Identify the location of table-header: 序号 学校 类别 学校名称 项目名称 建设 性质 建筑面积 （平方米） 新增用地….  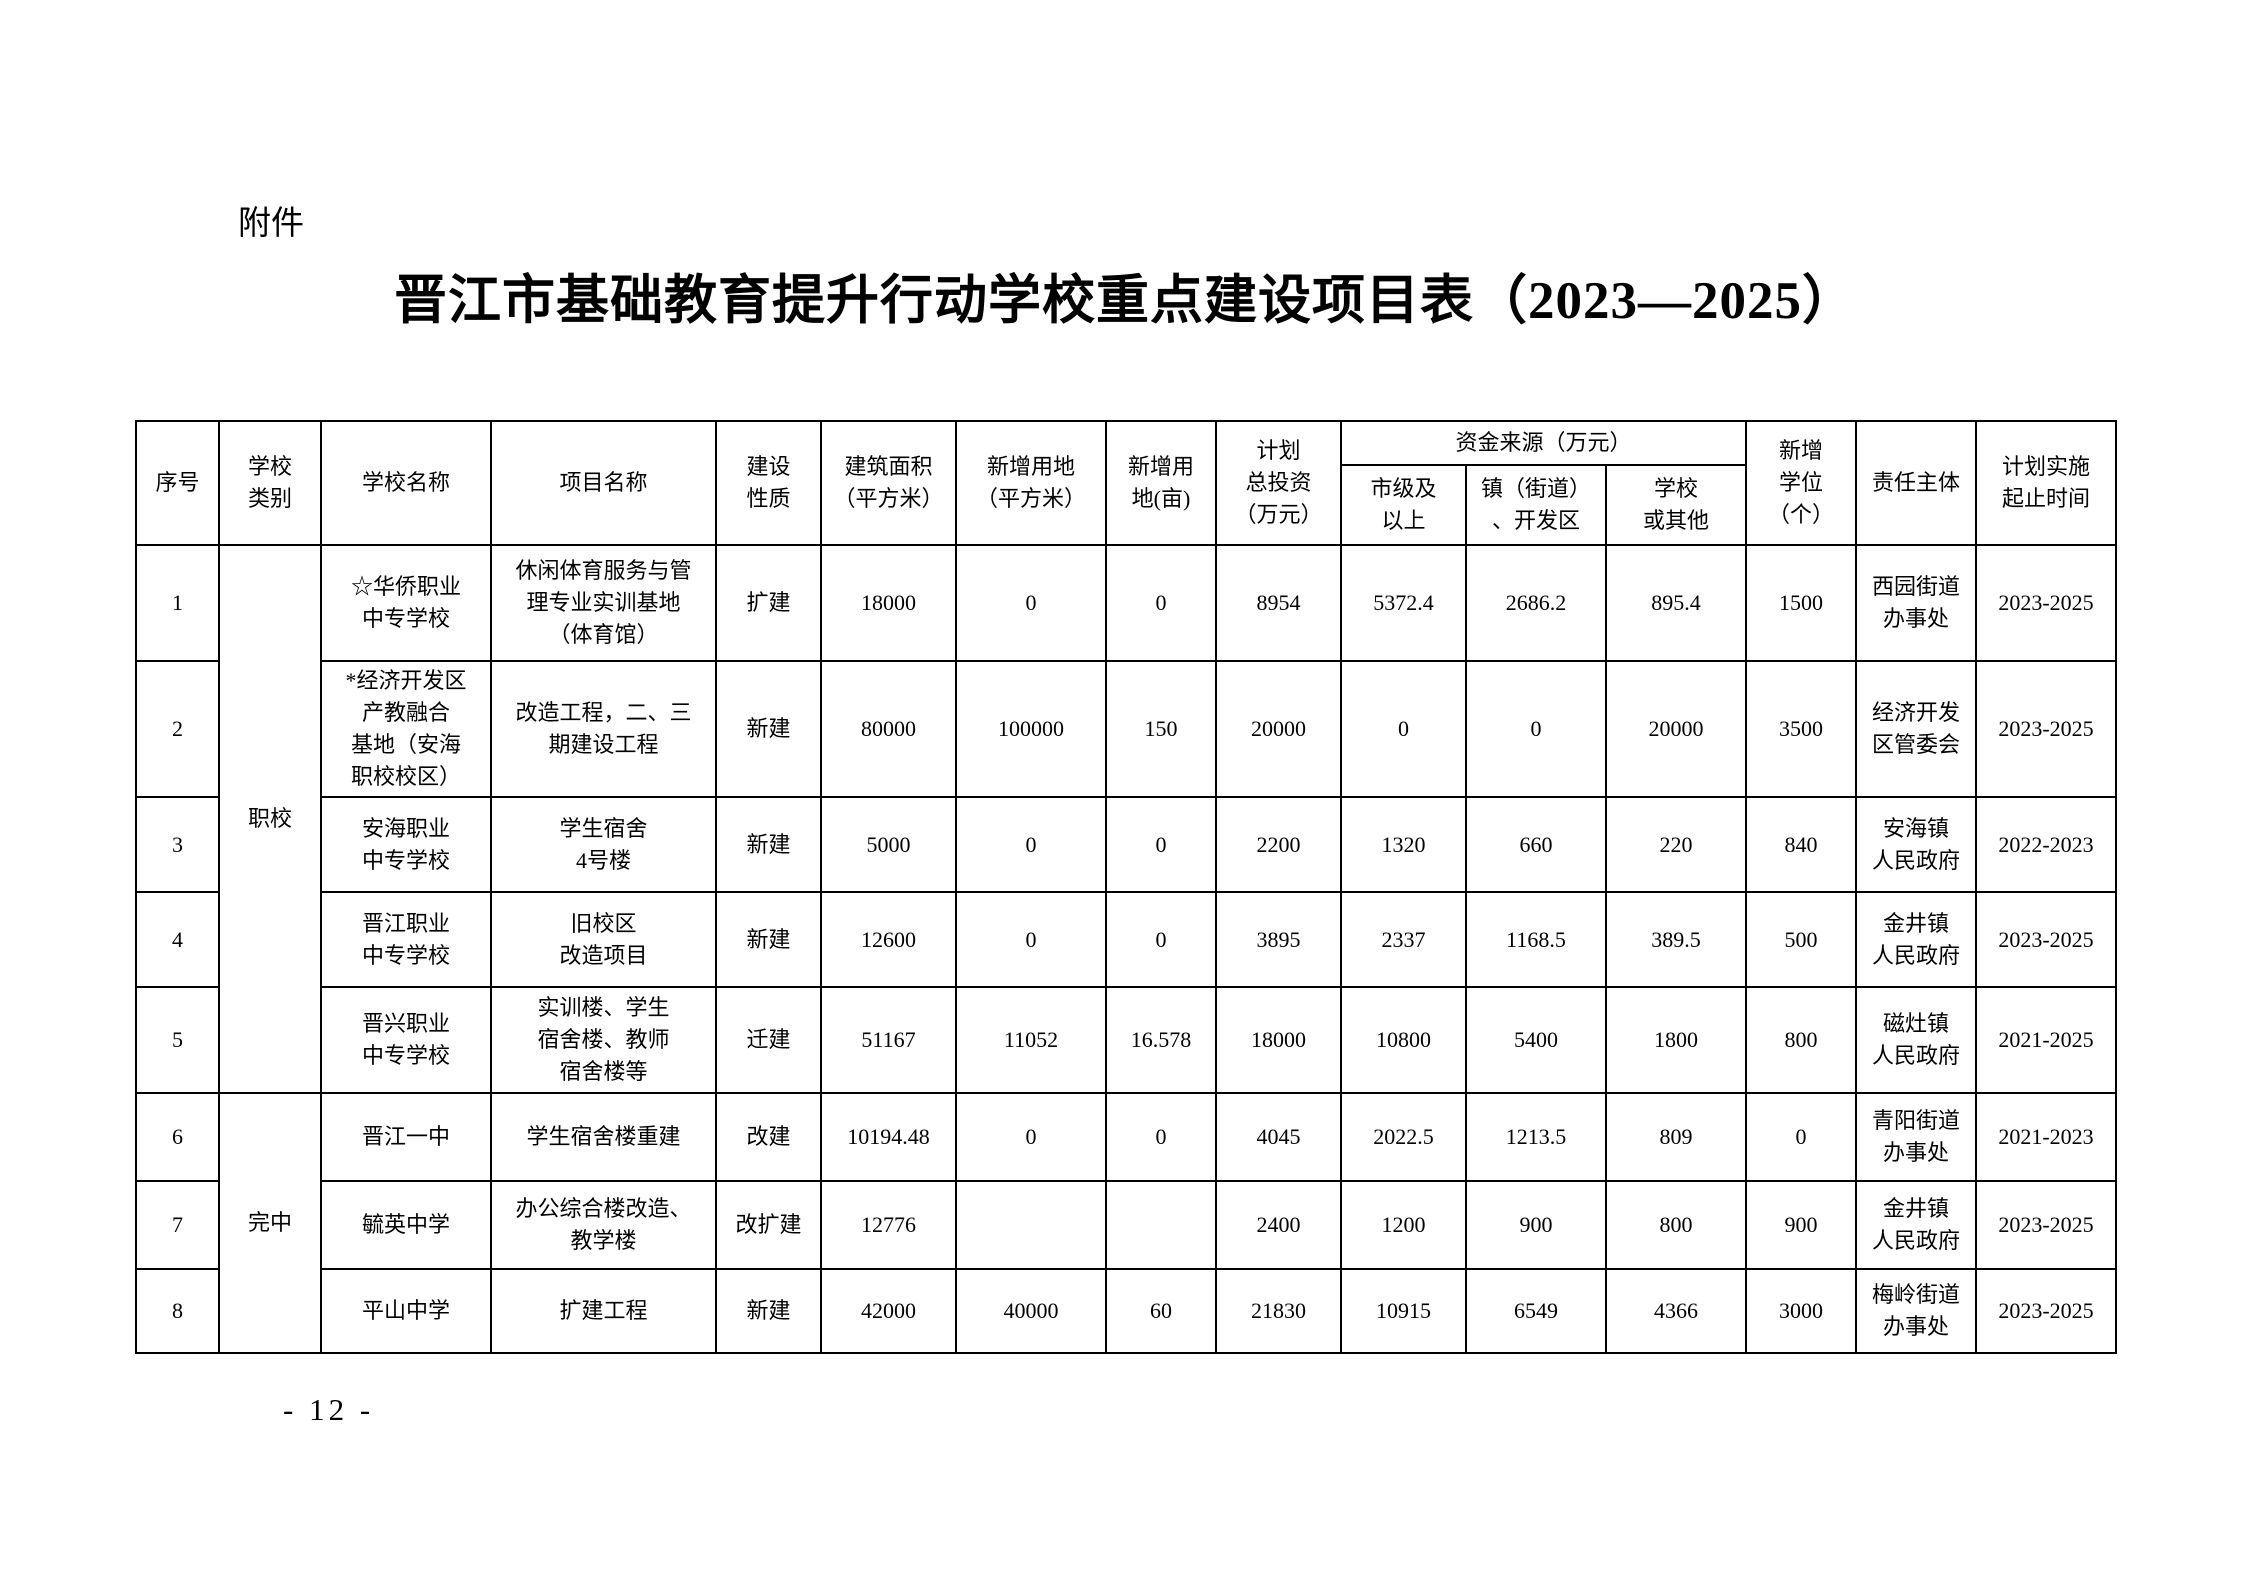
(1126, 483).